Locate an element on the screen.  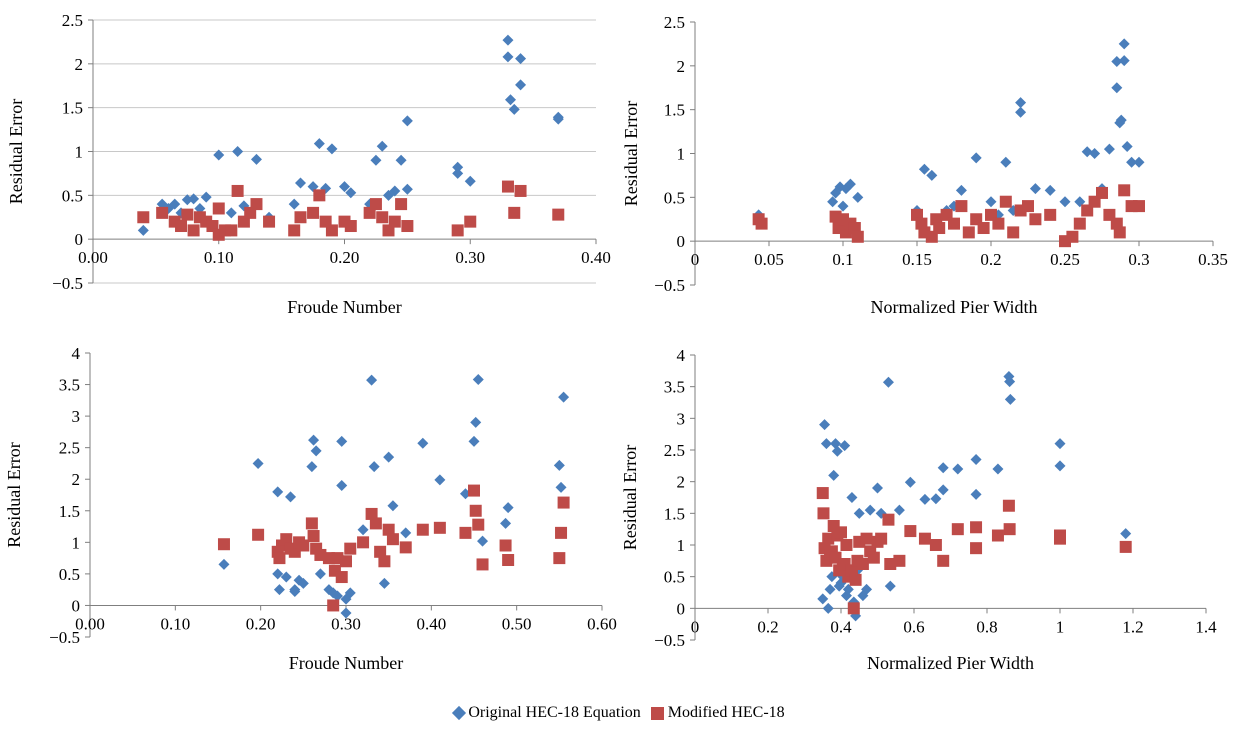
legend-label-modified: Modified HEC-18 is located at coordinates (726, 712).